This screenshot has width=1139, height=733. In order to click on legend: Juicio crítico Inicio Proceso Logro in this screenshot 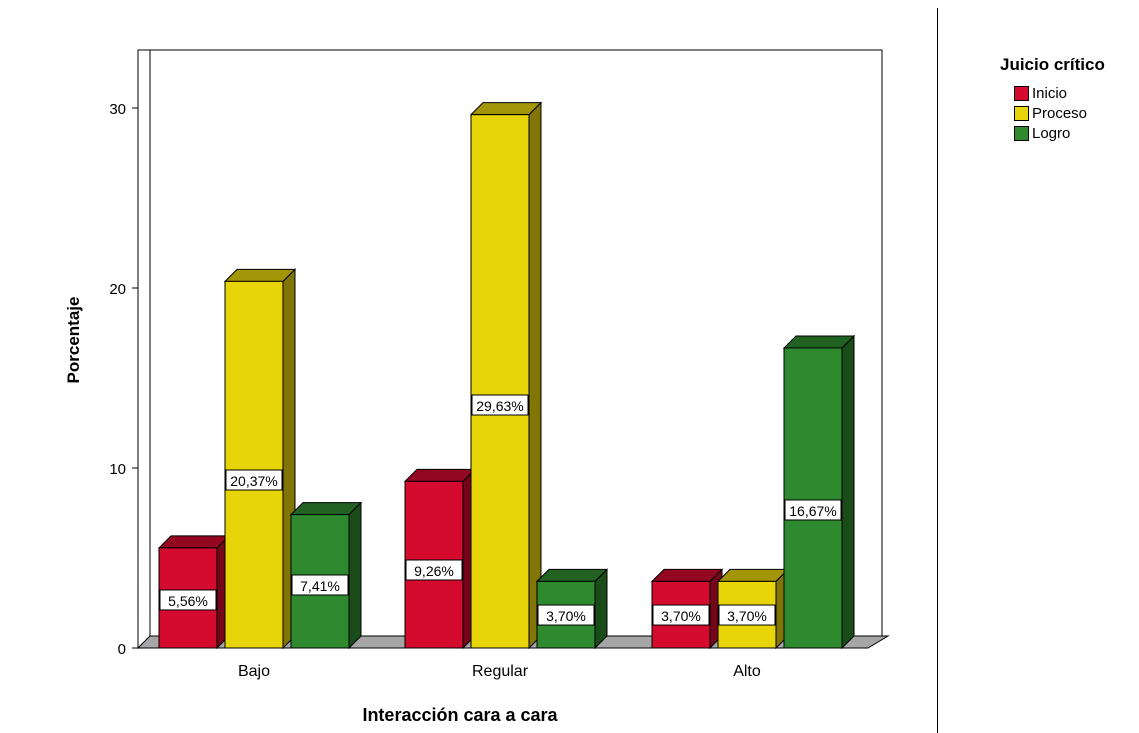, I will do `click(1052, 99)`.